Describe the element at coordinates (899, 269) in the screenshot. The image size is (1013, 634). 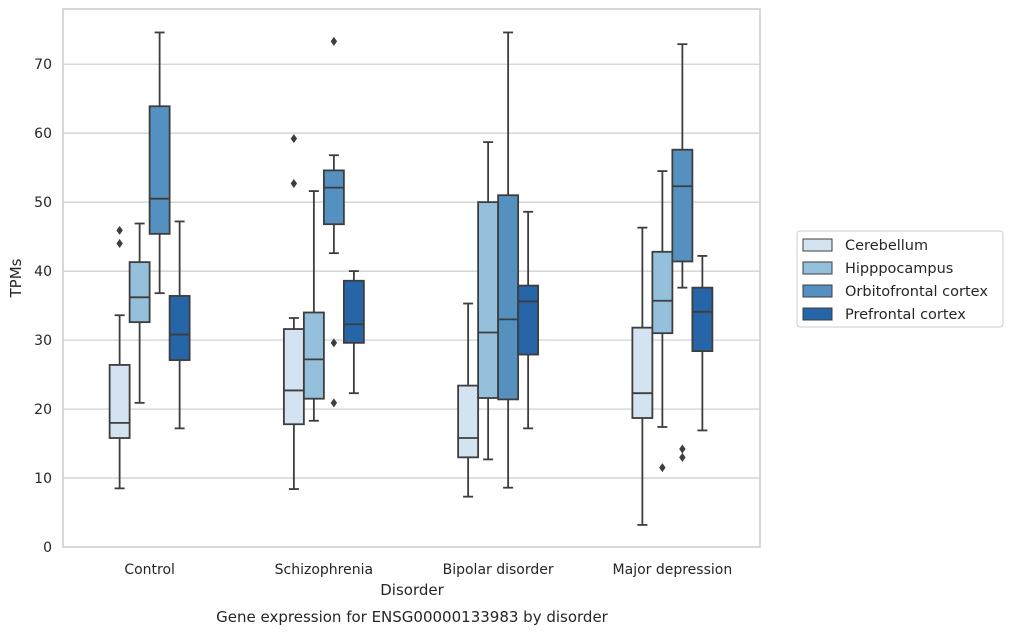
I see `legend-label: Hipppocampus` at that location.